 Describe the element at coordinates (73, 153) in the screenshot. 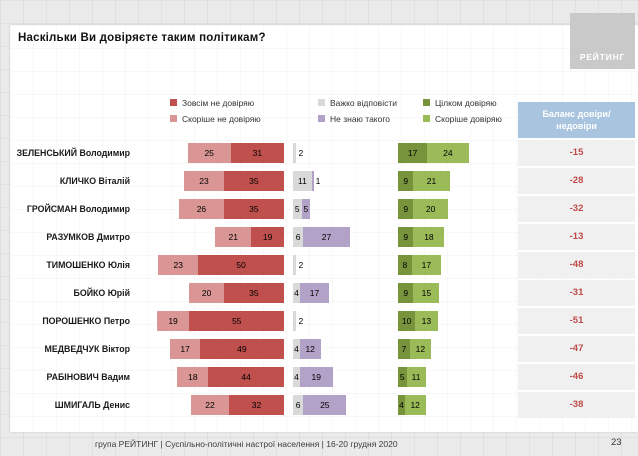

I see `politician-name: ЗЕЛЕНСЬКИЙ Володимир` at that location.